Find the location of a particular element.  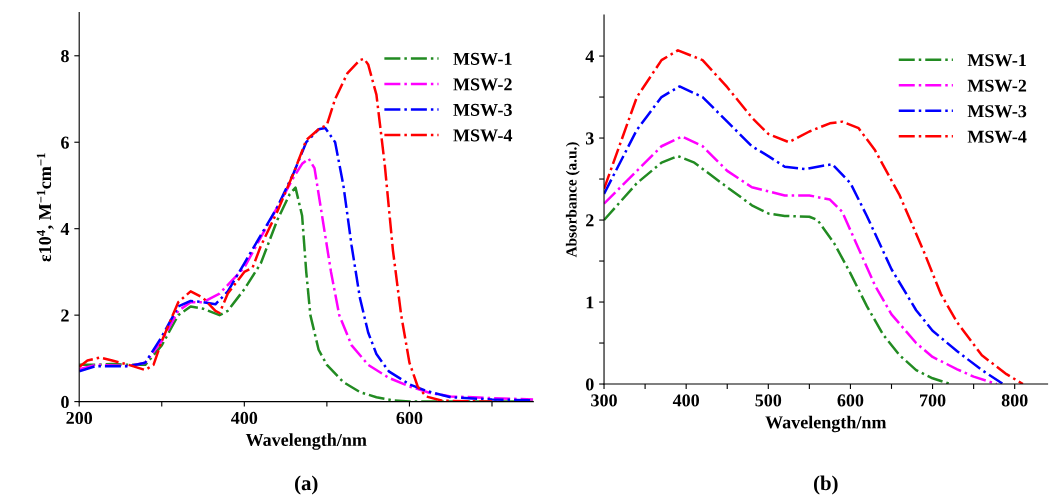

y-tick-label: 8 is located at coordinates (65, 56).